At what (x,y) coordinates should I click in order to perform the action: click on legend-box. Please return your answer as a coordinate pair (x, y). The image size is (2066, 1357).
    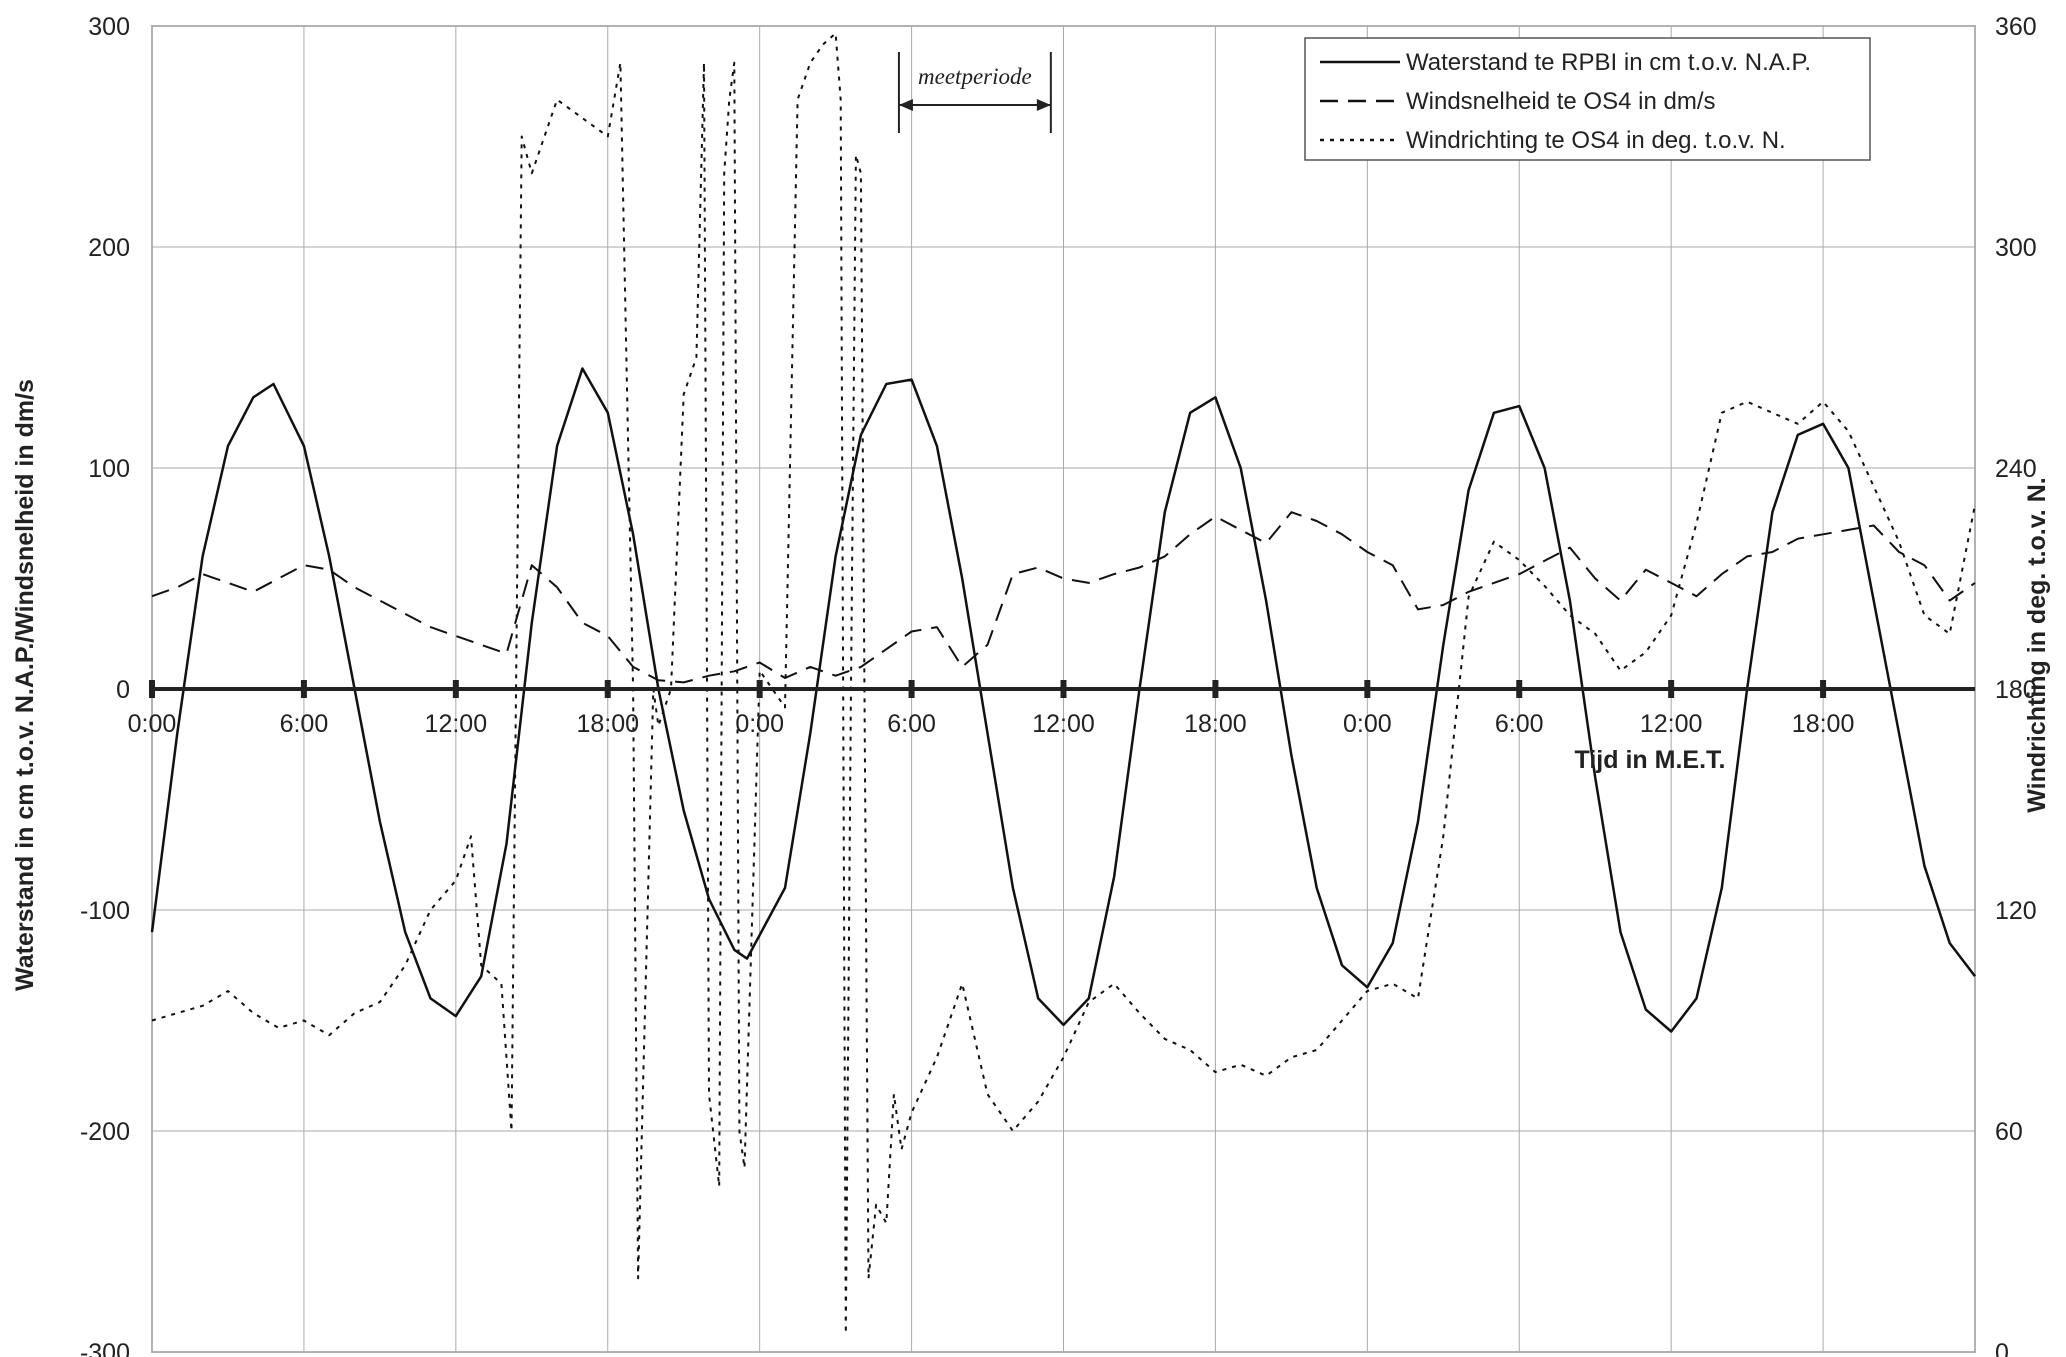
    Looking at the image, I should click on (1587, 99).